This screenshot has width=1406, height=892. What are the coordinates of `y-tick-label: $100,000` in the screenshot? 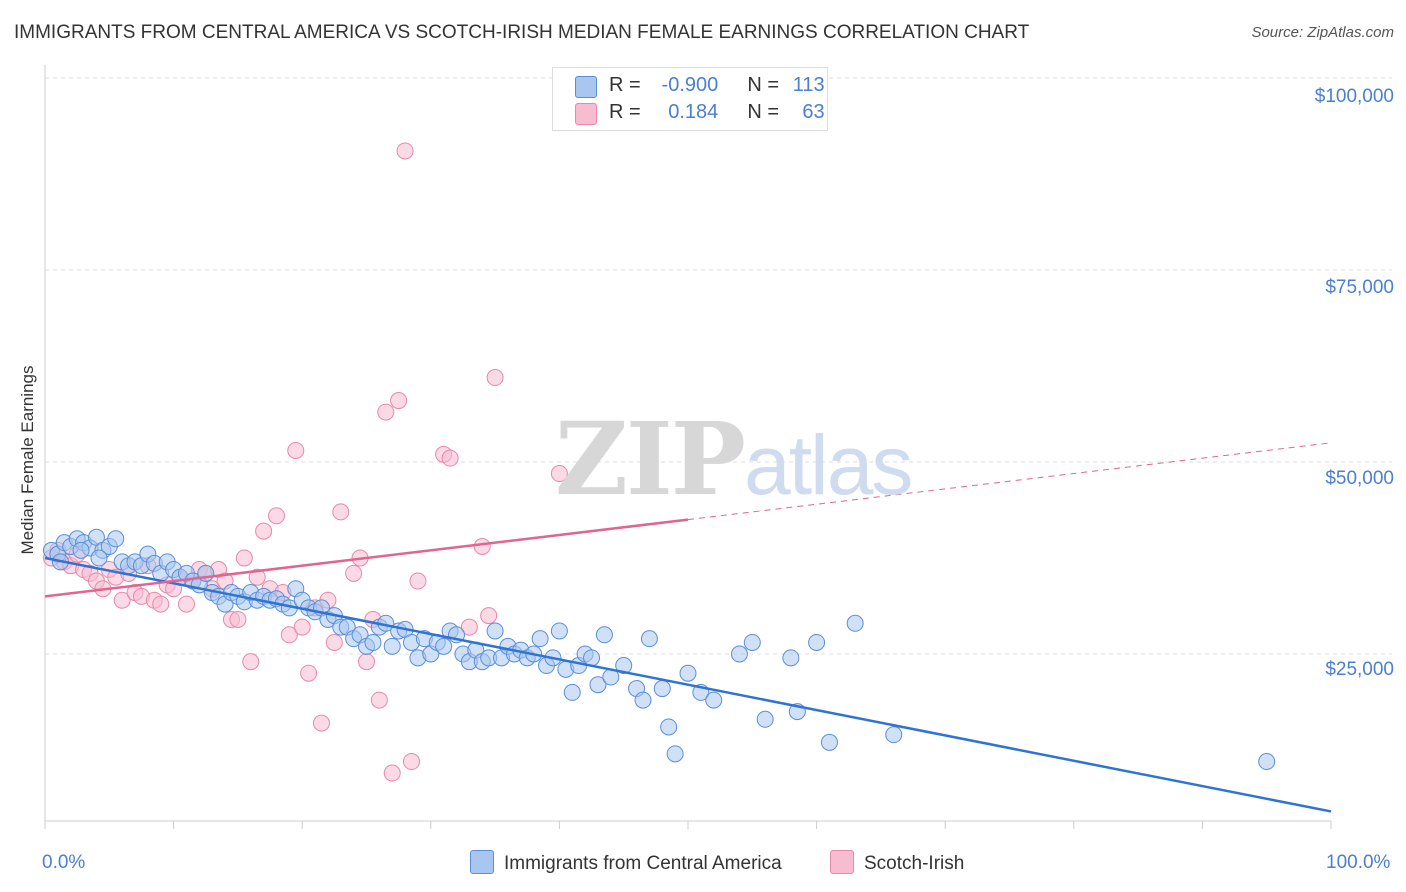 It's located at (1354, 96).